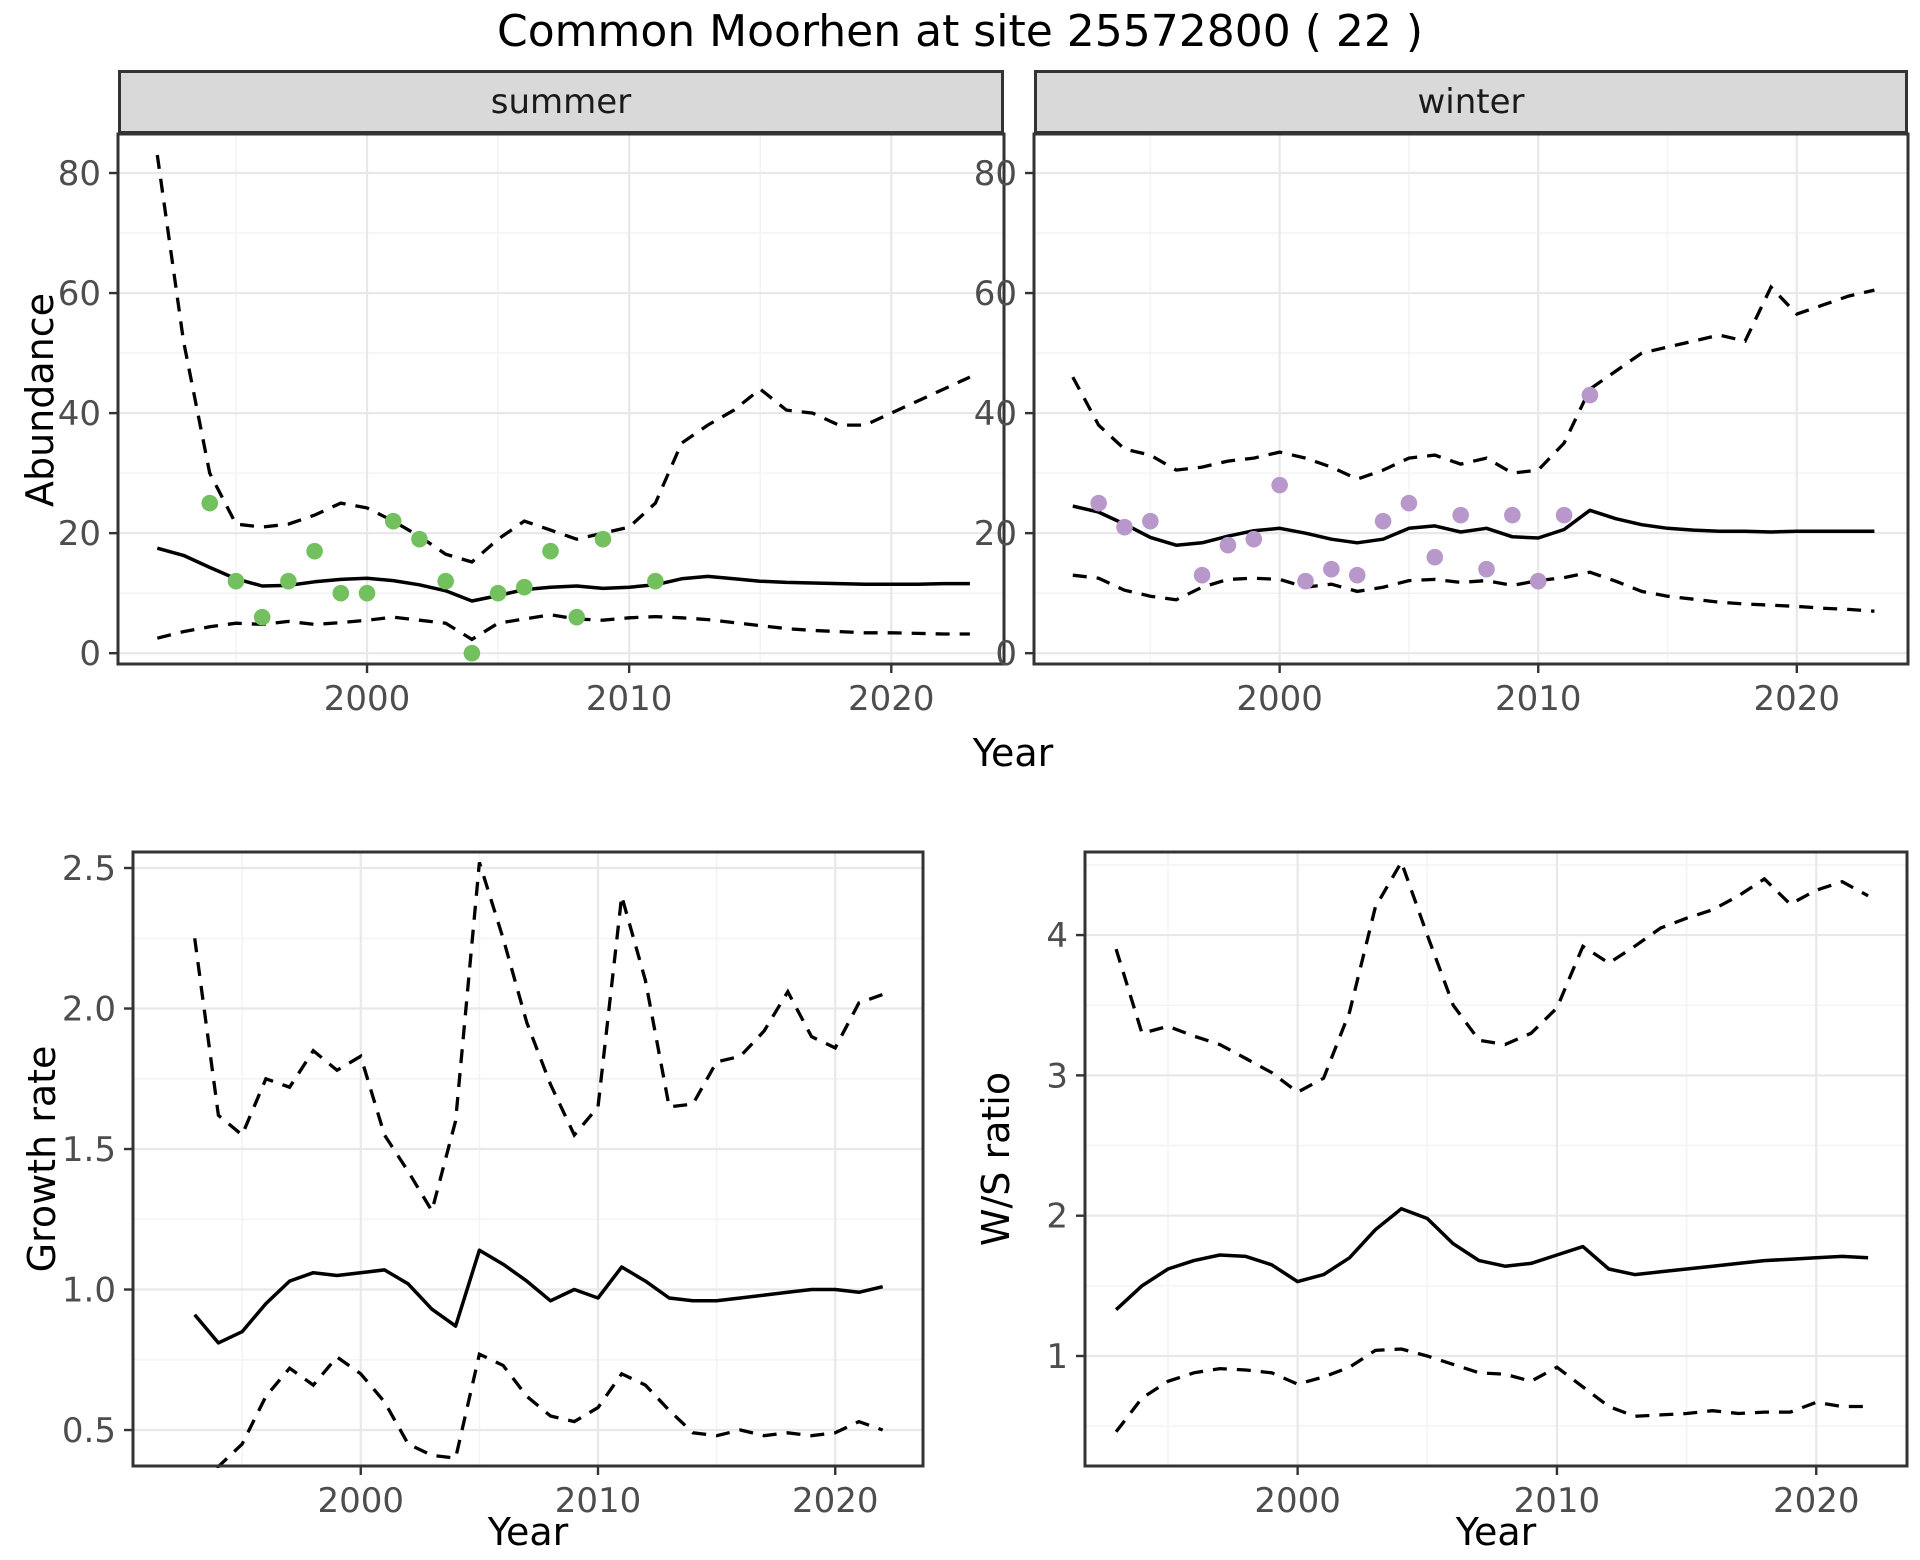 This screenshot has height=1560, width=1920. Describe the element at coordinates (42, 1159) in the screenshot. I see `growth-rate-axis-label: Growth rate` at that location.